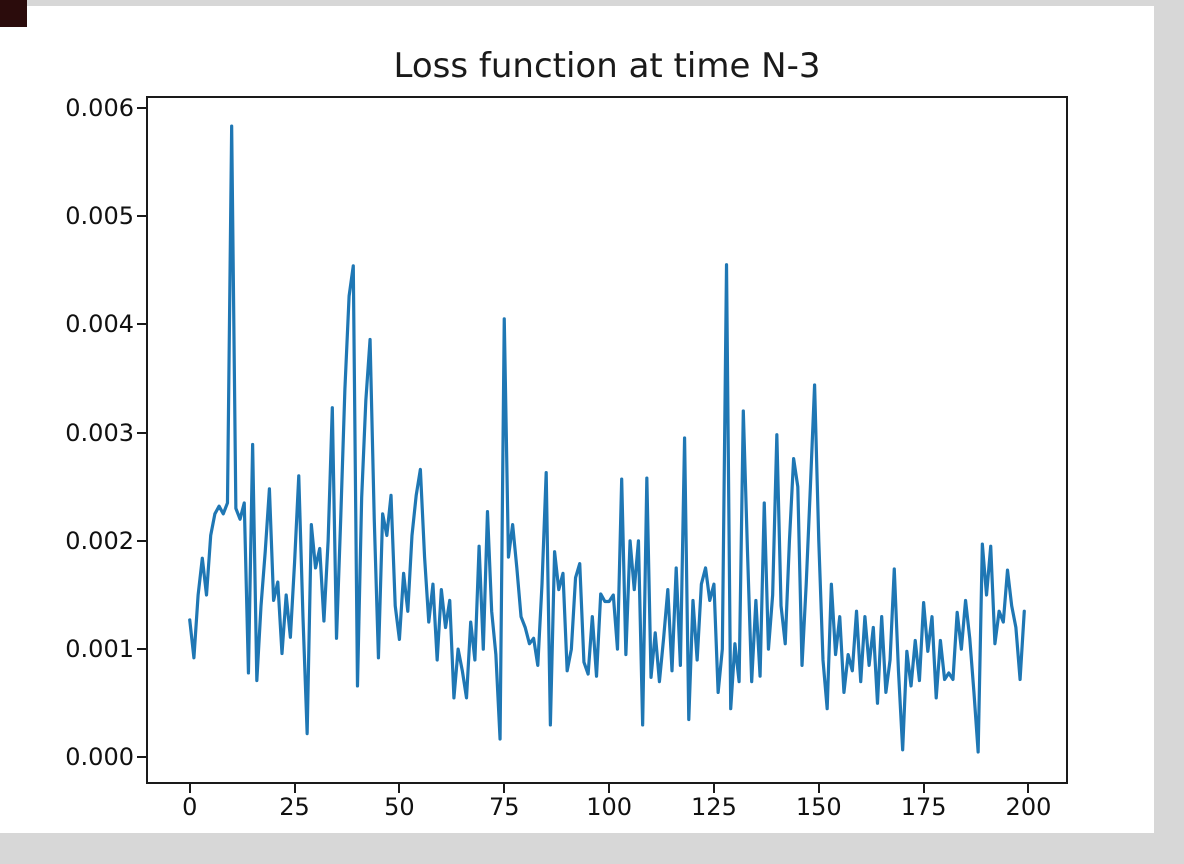 Image resolution: width=1184 pixels, height=864 pixels. What do you see at coordinates (294, 807) in the screenshot?
I see `x-tick-label: 25` at bounding box center [294, 807].